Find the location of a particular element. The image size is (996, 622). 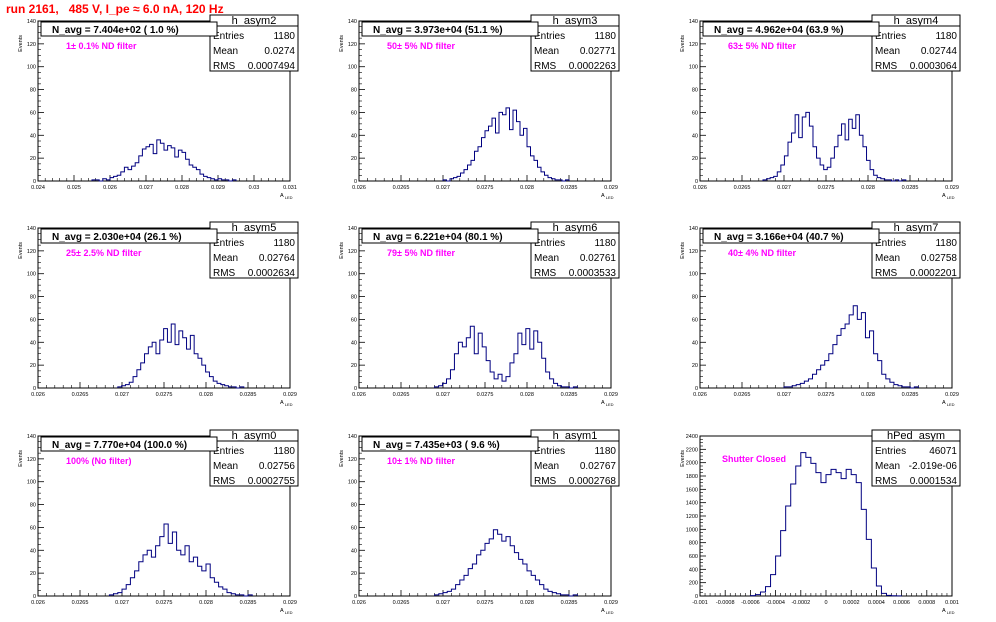

stats-box is located at coordinates (916, 250).